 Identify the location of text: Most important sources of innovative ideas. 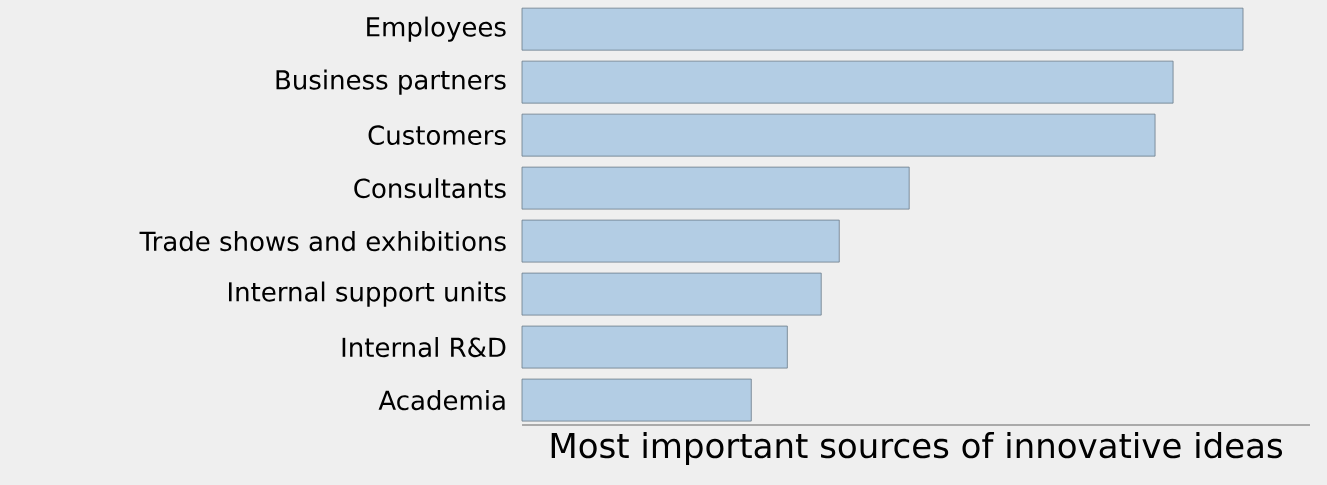
(917, 448).